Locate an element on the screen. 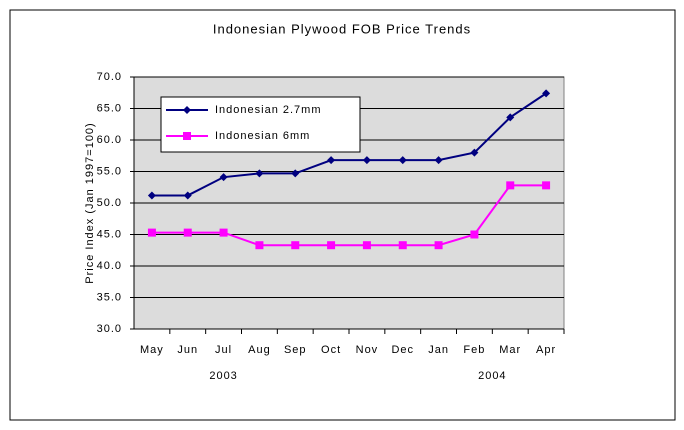 The height and width of the screenshot is (430, 684). legend-label: Indonesian 6mm is located at coordinates (262, 136).